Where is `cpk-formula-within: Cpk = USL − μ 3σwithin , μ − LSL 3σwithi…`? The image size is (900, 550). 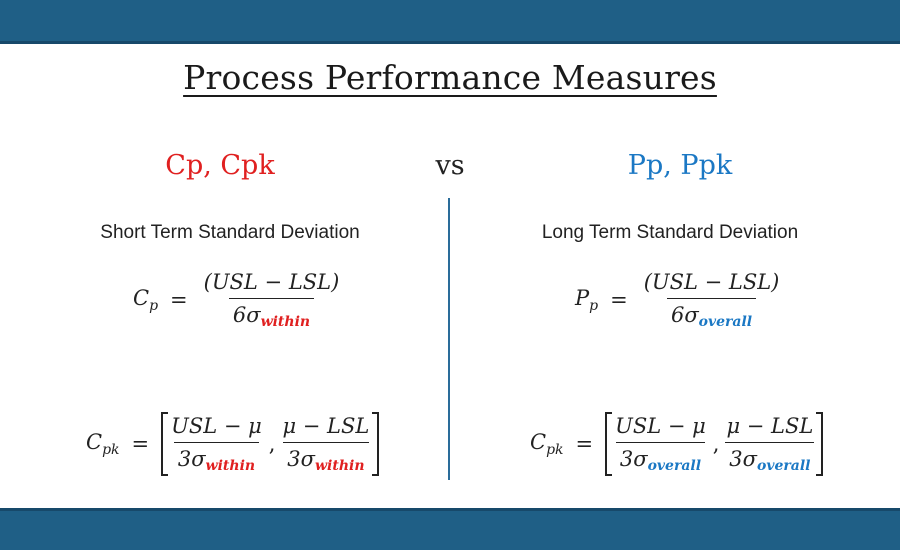 cpk-formula-within: Cpk = USL − μ 3σwithin , μ − LSL 3σwithi… is located at coordinates (233, 444).